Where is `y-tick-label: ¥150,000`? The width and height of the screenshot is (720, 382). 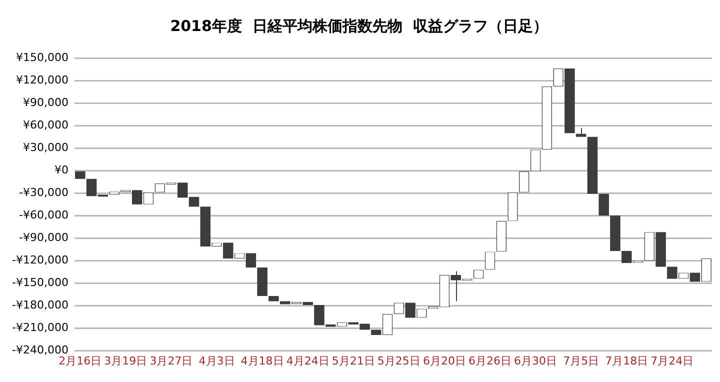 y-tick-label: ¥150,000 is located at coordinates (42, 57).